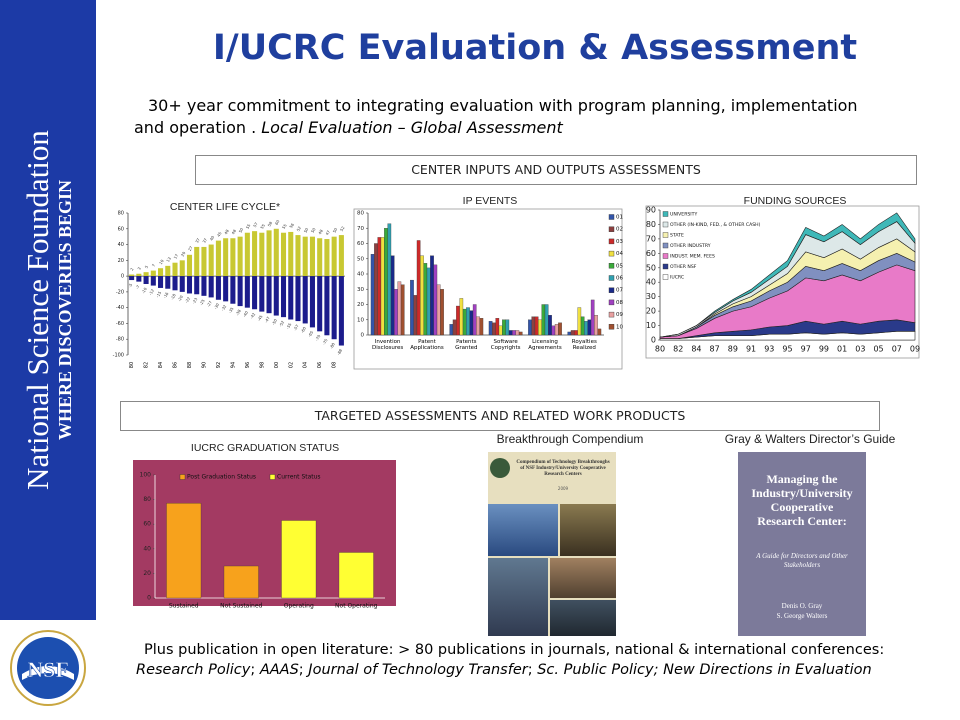 This screenshot has height=720, width=960. Describe the element at coordinates (219, 365) in the screenshot. I see `x-tick-label: 92` at that location.